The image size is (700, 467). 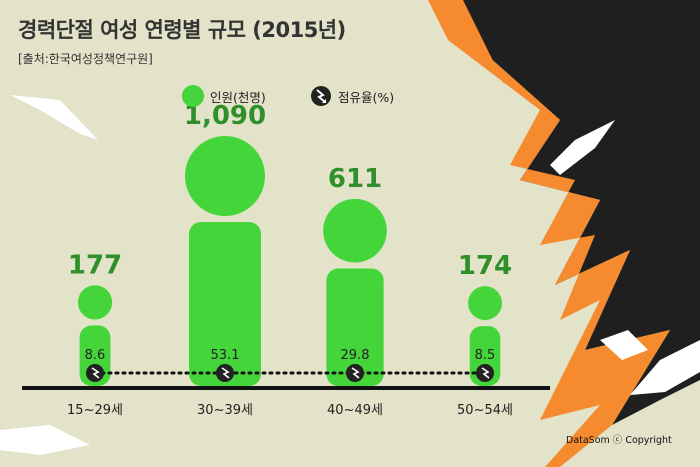 I want to click on paper-shred-low, so click(x=665, y=367).